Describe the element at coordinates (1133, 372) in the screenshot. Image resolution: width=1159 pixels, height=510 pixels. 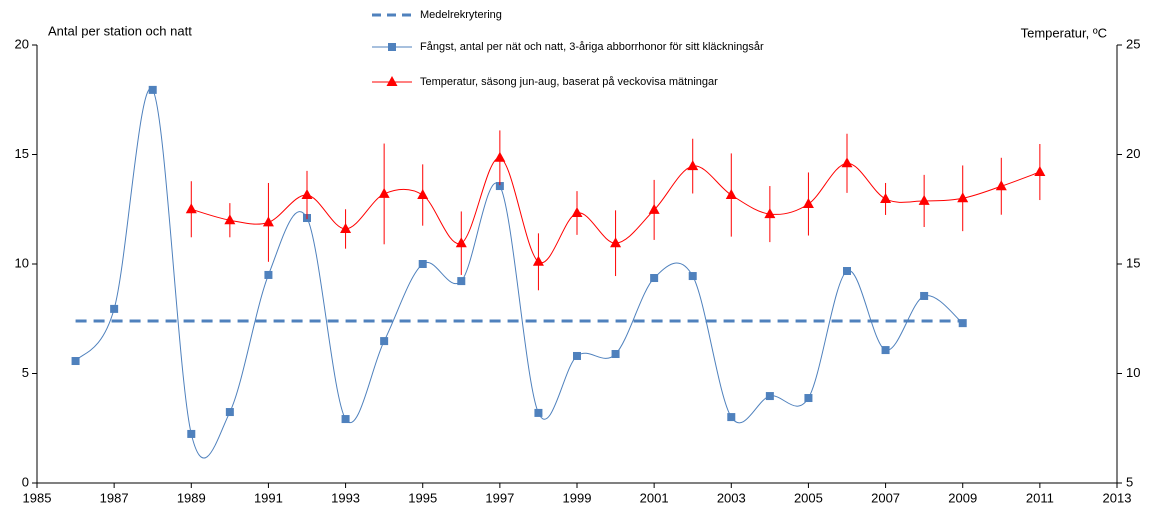
I see `y2-tick-label: 10` at that location.